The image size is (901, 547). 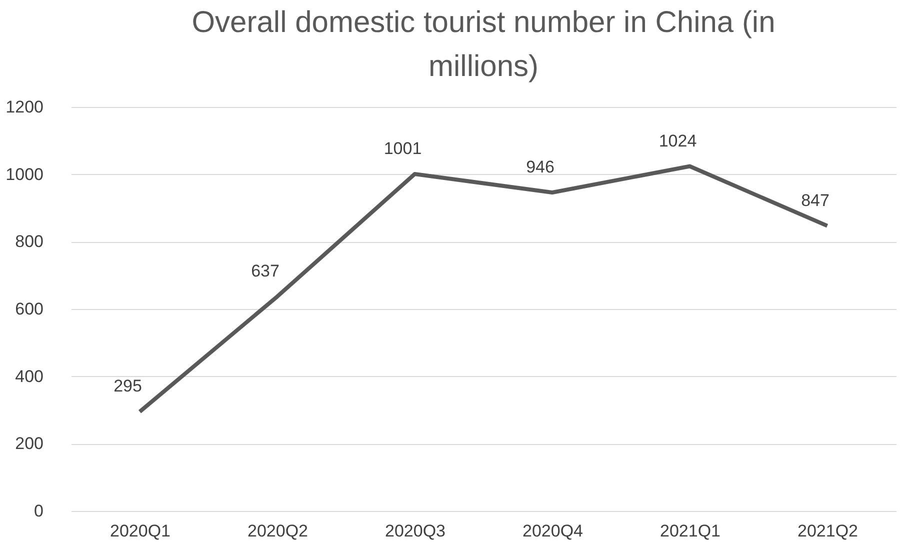 I want to click on y-tick-label: 0, so click(x=39, y=511).